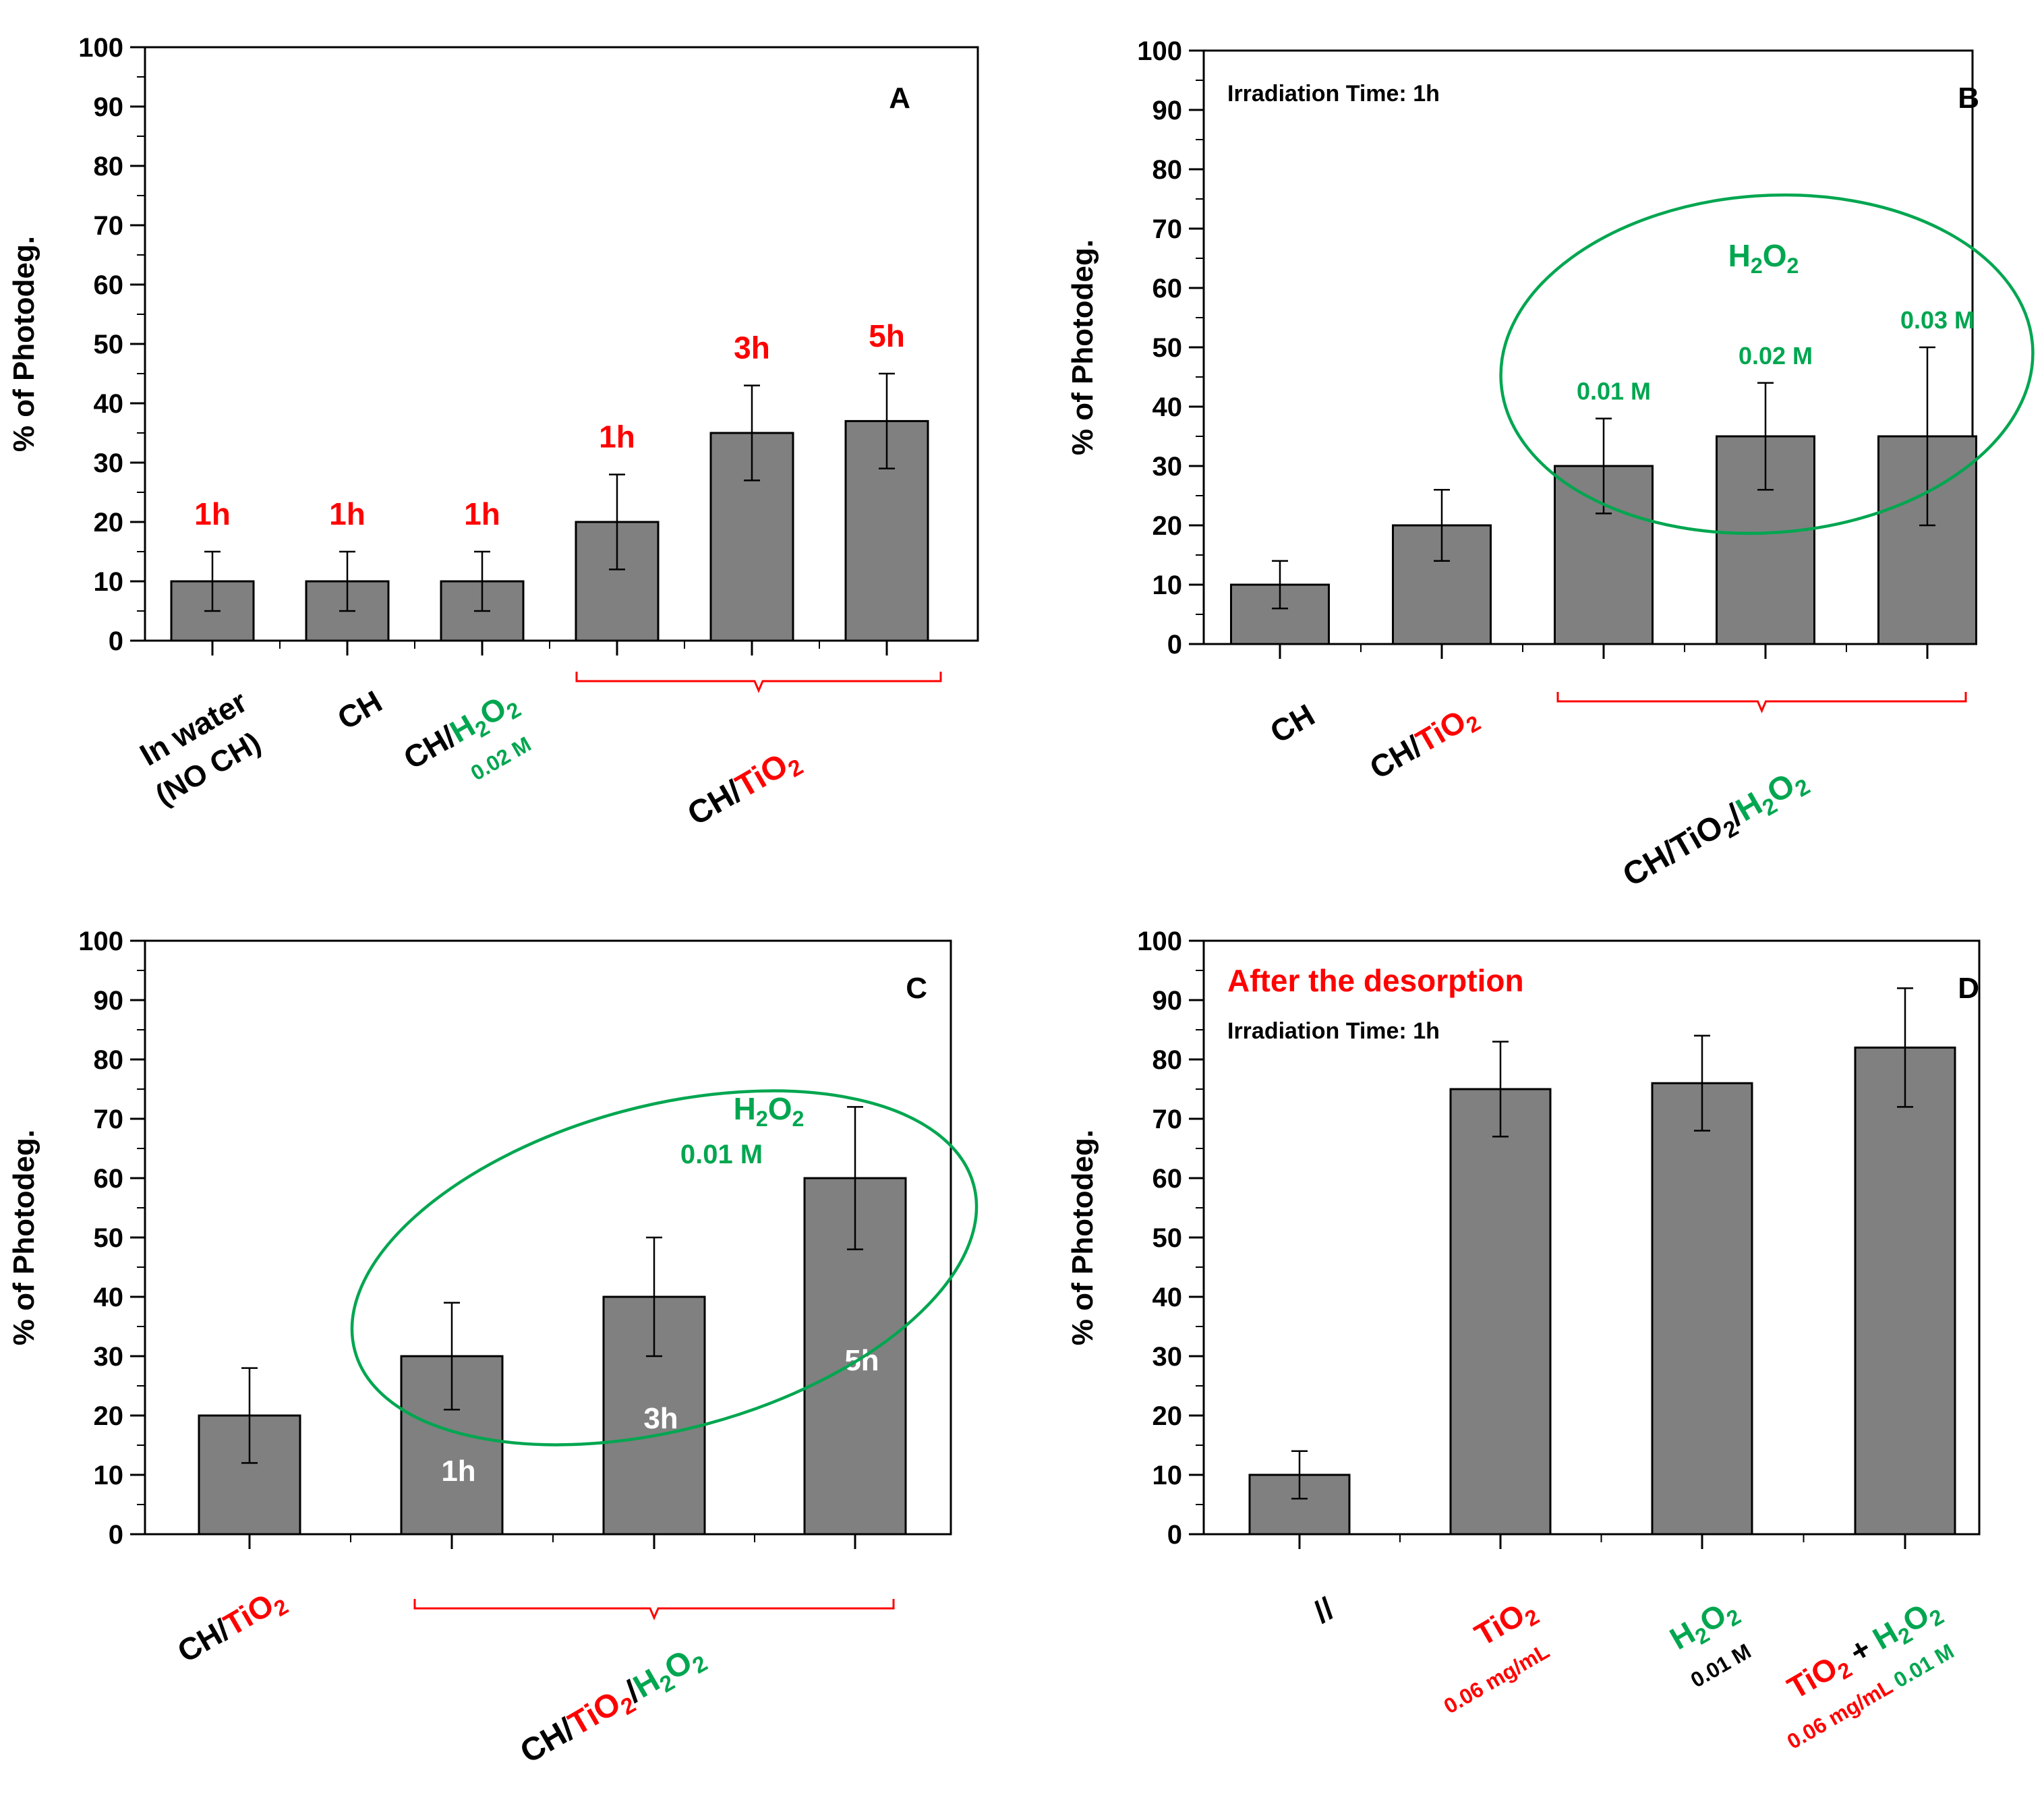  What do you see at coordinates (1614, 392) in the screenshot?
I see `bar-label: 0.01 M` at bounding box center [1614, 392].